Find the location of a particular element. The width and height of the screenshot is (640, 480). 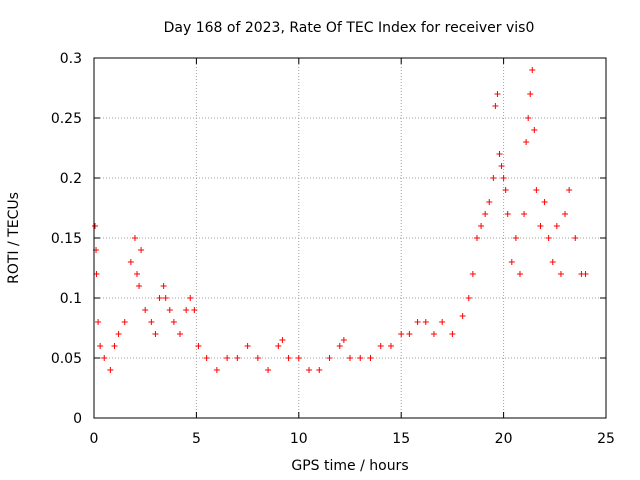

y-tick-label: 0.2 is located at coordinates (71, 179).